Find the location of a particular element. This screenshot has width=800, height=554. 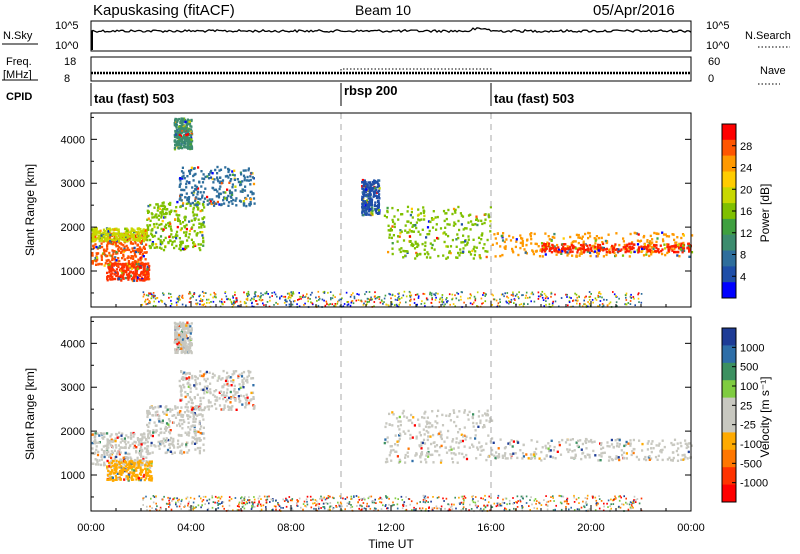

nsky-trace is located at coordinates (391, 30).